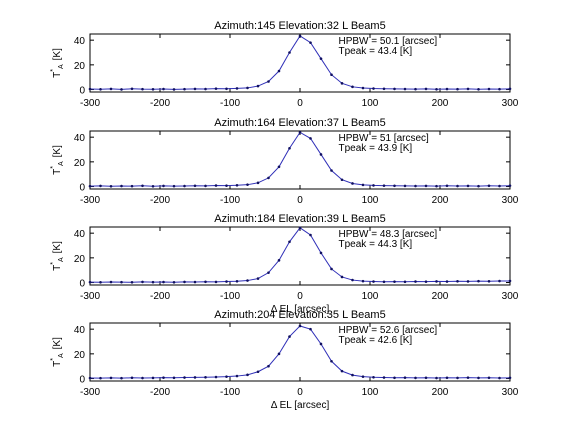 This screenshot has height=445, width=580. I want to click on x-tick-label: 200, so click(440, 200).